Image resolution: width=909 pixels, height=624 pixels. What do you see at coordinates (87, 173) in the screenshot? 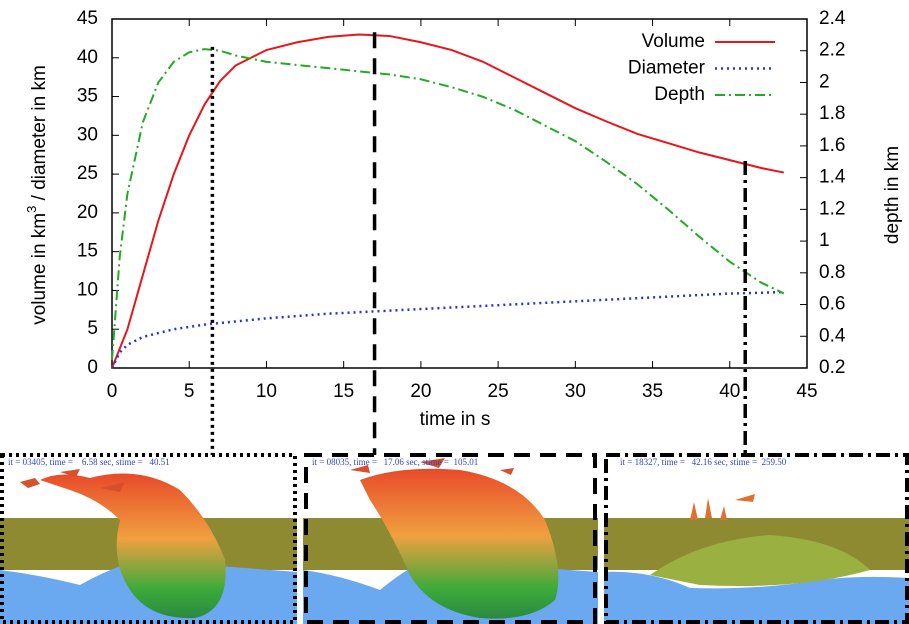
I see `y-tick-label: 25` at bounding box center [87, 173].